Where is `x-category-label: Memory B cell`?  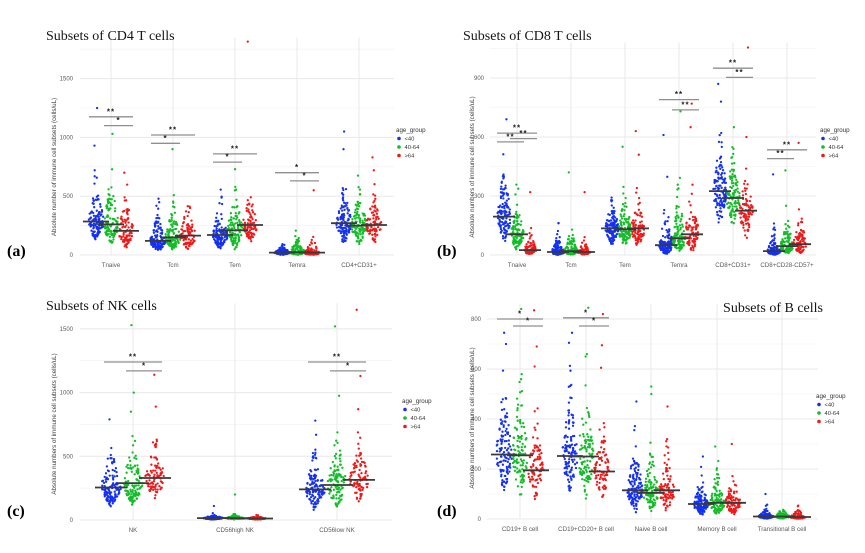 x-category-label: Memory B cell is located at coordinates (716, 529).